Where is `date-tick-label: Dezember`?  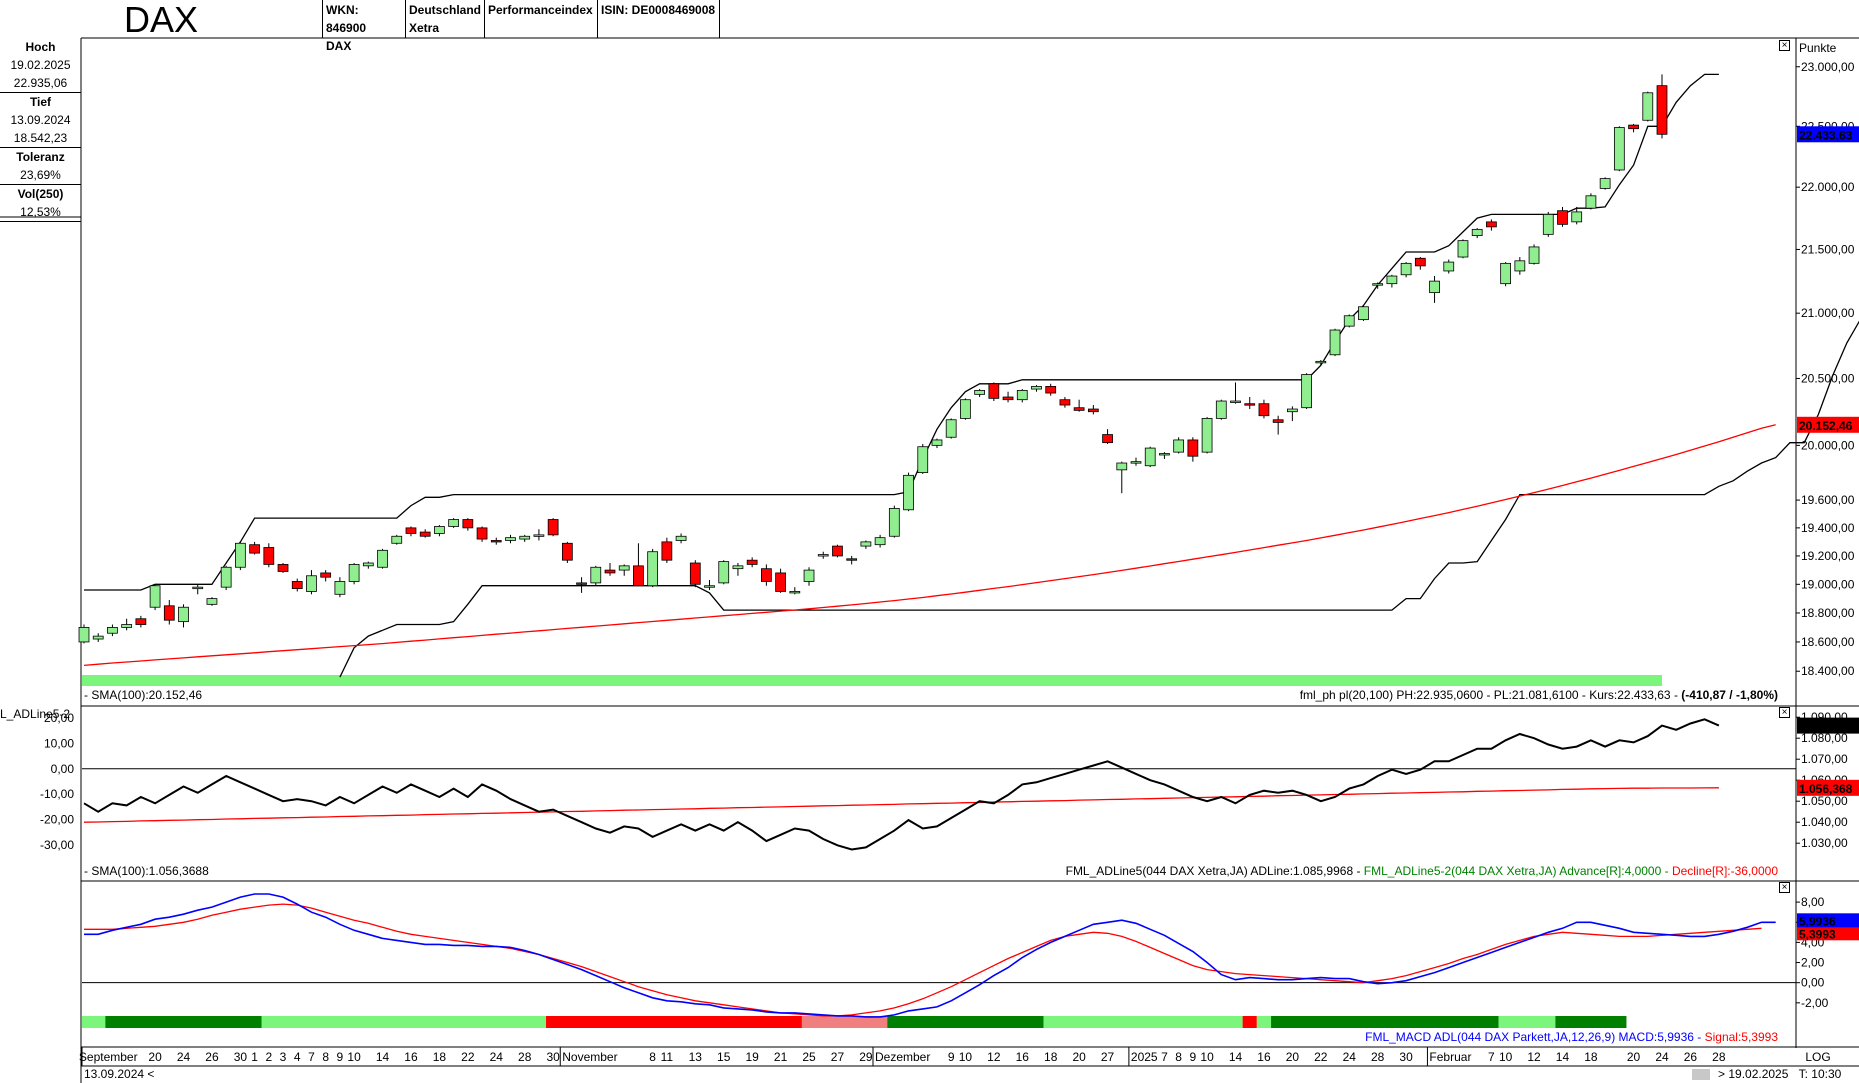 date-tick-label: Dezember is located at coordinates (902, 1057).